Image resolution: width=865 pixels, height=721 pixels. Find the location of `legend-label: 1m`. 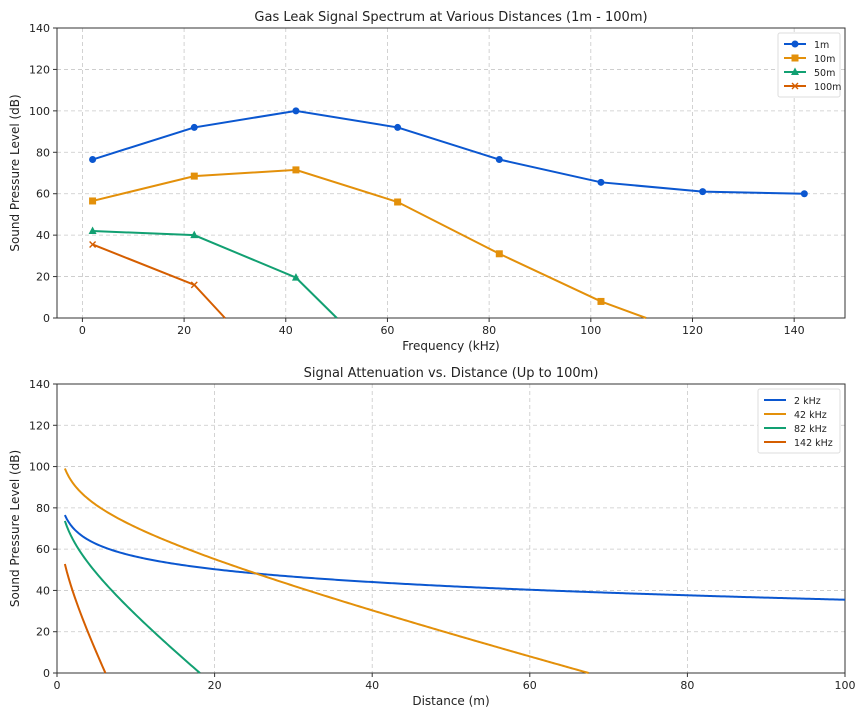

legend-label: 1m is located at coordinates (821, 45).